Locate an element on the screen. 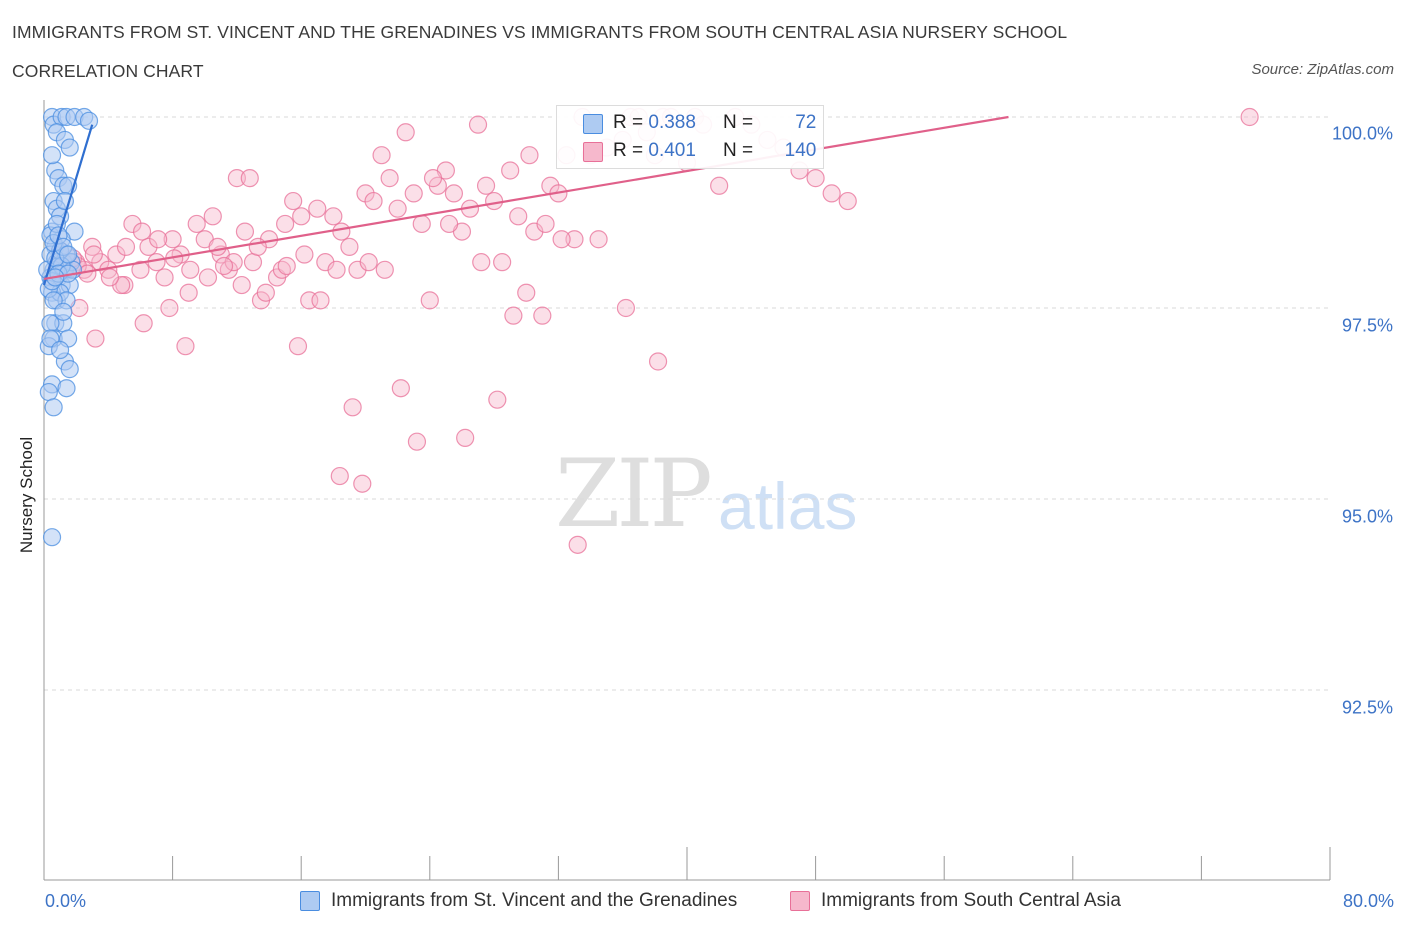 The image size is (1406, 930). y-tick-label: 92.5% is located at coordinates (1367, 707).